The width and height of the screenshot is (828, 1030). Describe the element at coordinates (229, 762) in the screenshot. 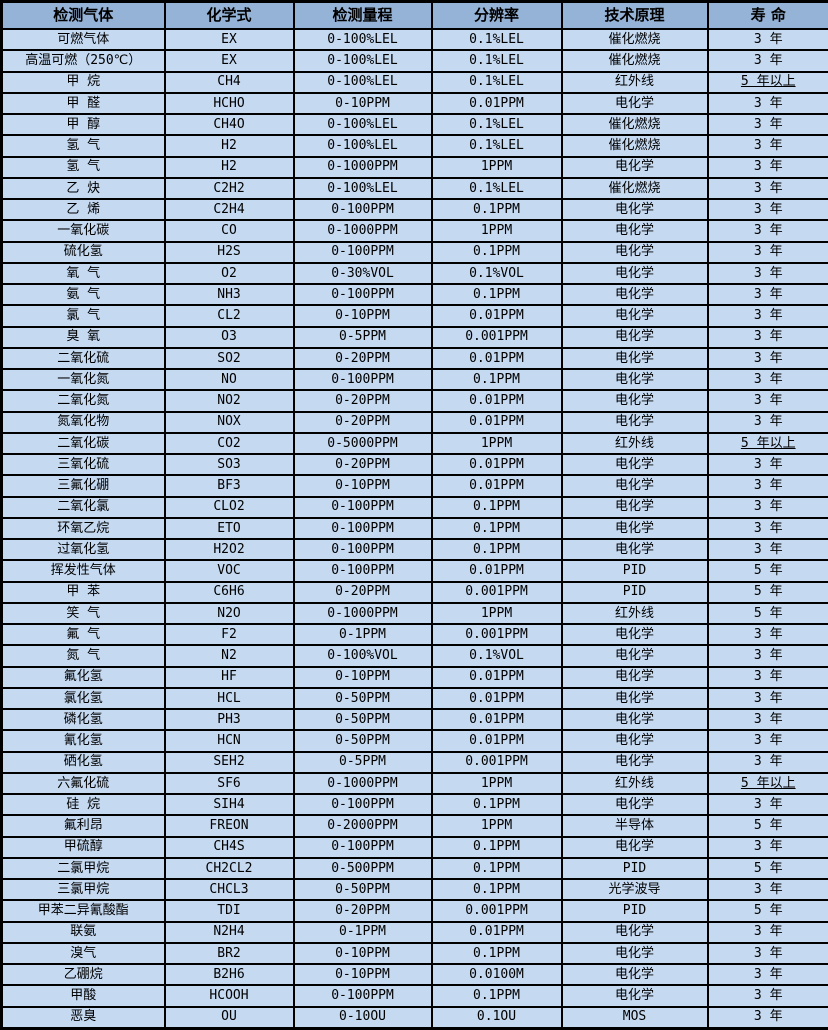

I see `cell: SEH2` at that location.